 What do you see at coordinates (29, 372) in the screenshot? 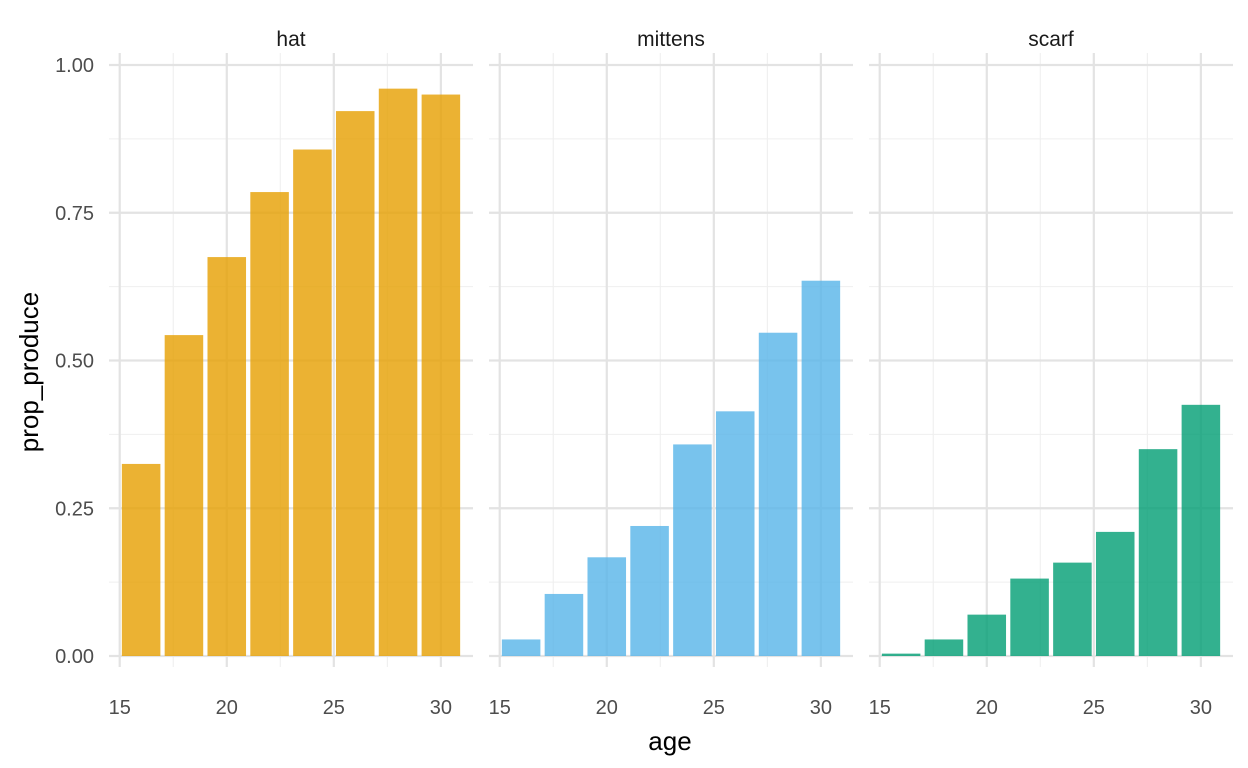
I see `y-axis-title: prop_produce` at bounding box center [29, 372].